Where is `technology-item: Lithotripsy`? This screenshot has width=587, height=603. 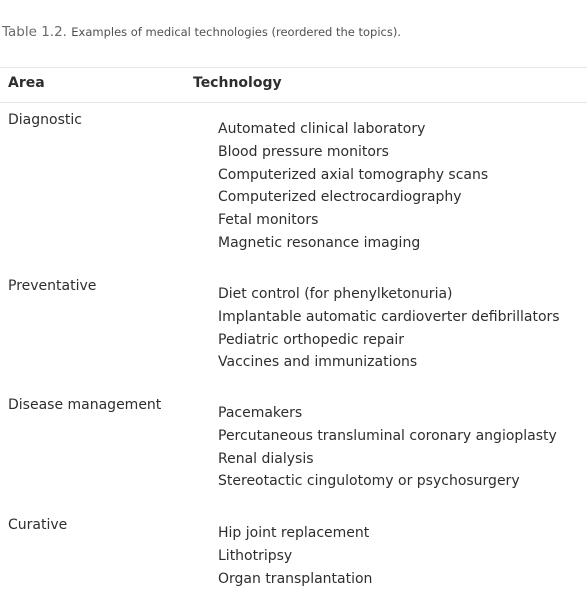
technology-item: Lithotripsy is located at coordinates (255, 555).